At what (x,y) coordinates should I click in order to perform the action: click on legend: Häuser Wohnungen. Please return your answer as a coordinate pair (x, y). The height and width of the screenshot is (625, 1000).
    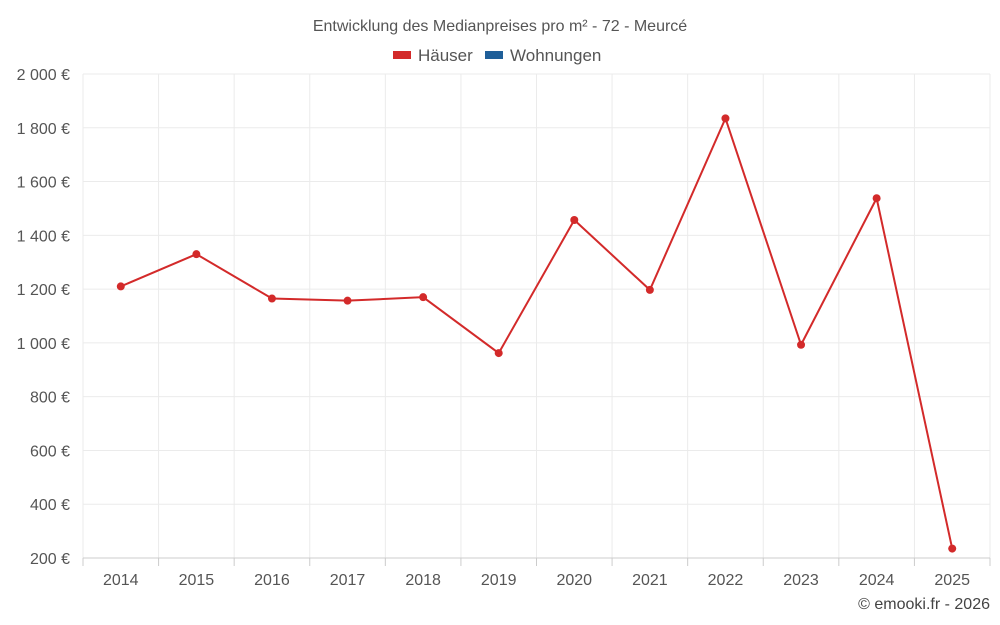
    Looking at the image, I should click on (497, 55).